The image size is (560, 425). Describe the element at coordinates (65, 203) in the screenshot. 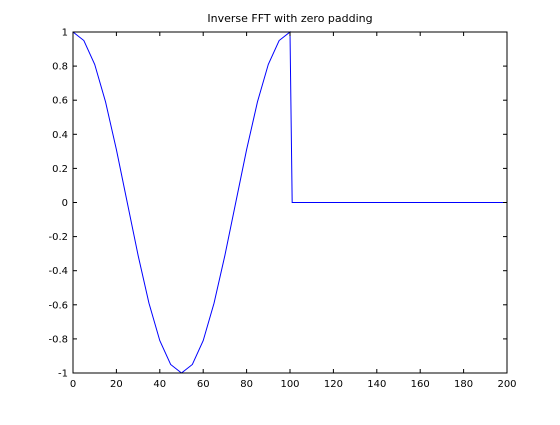

I see `y-tick-label: 0` at that location.